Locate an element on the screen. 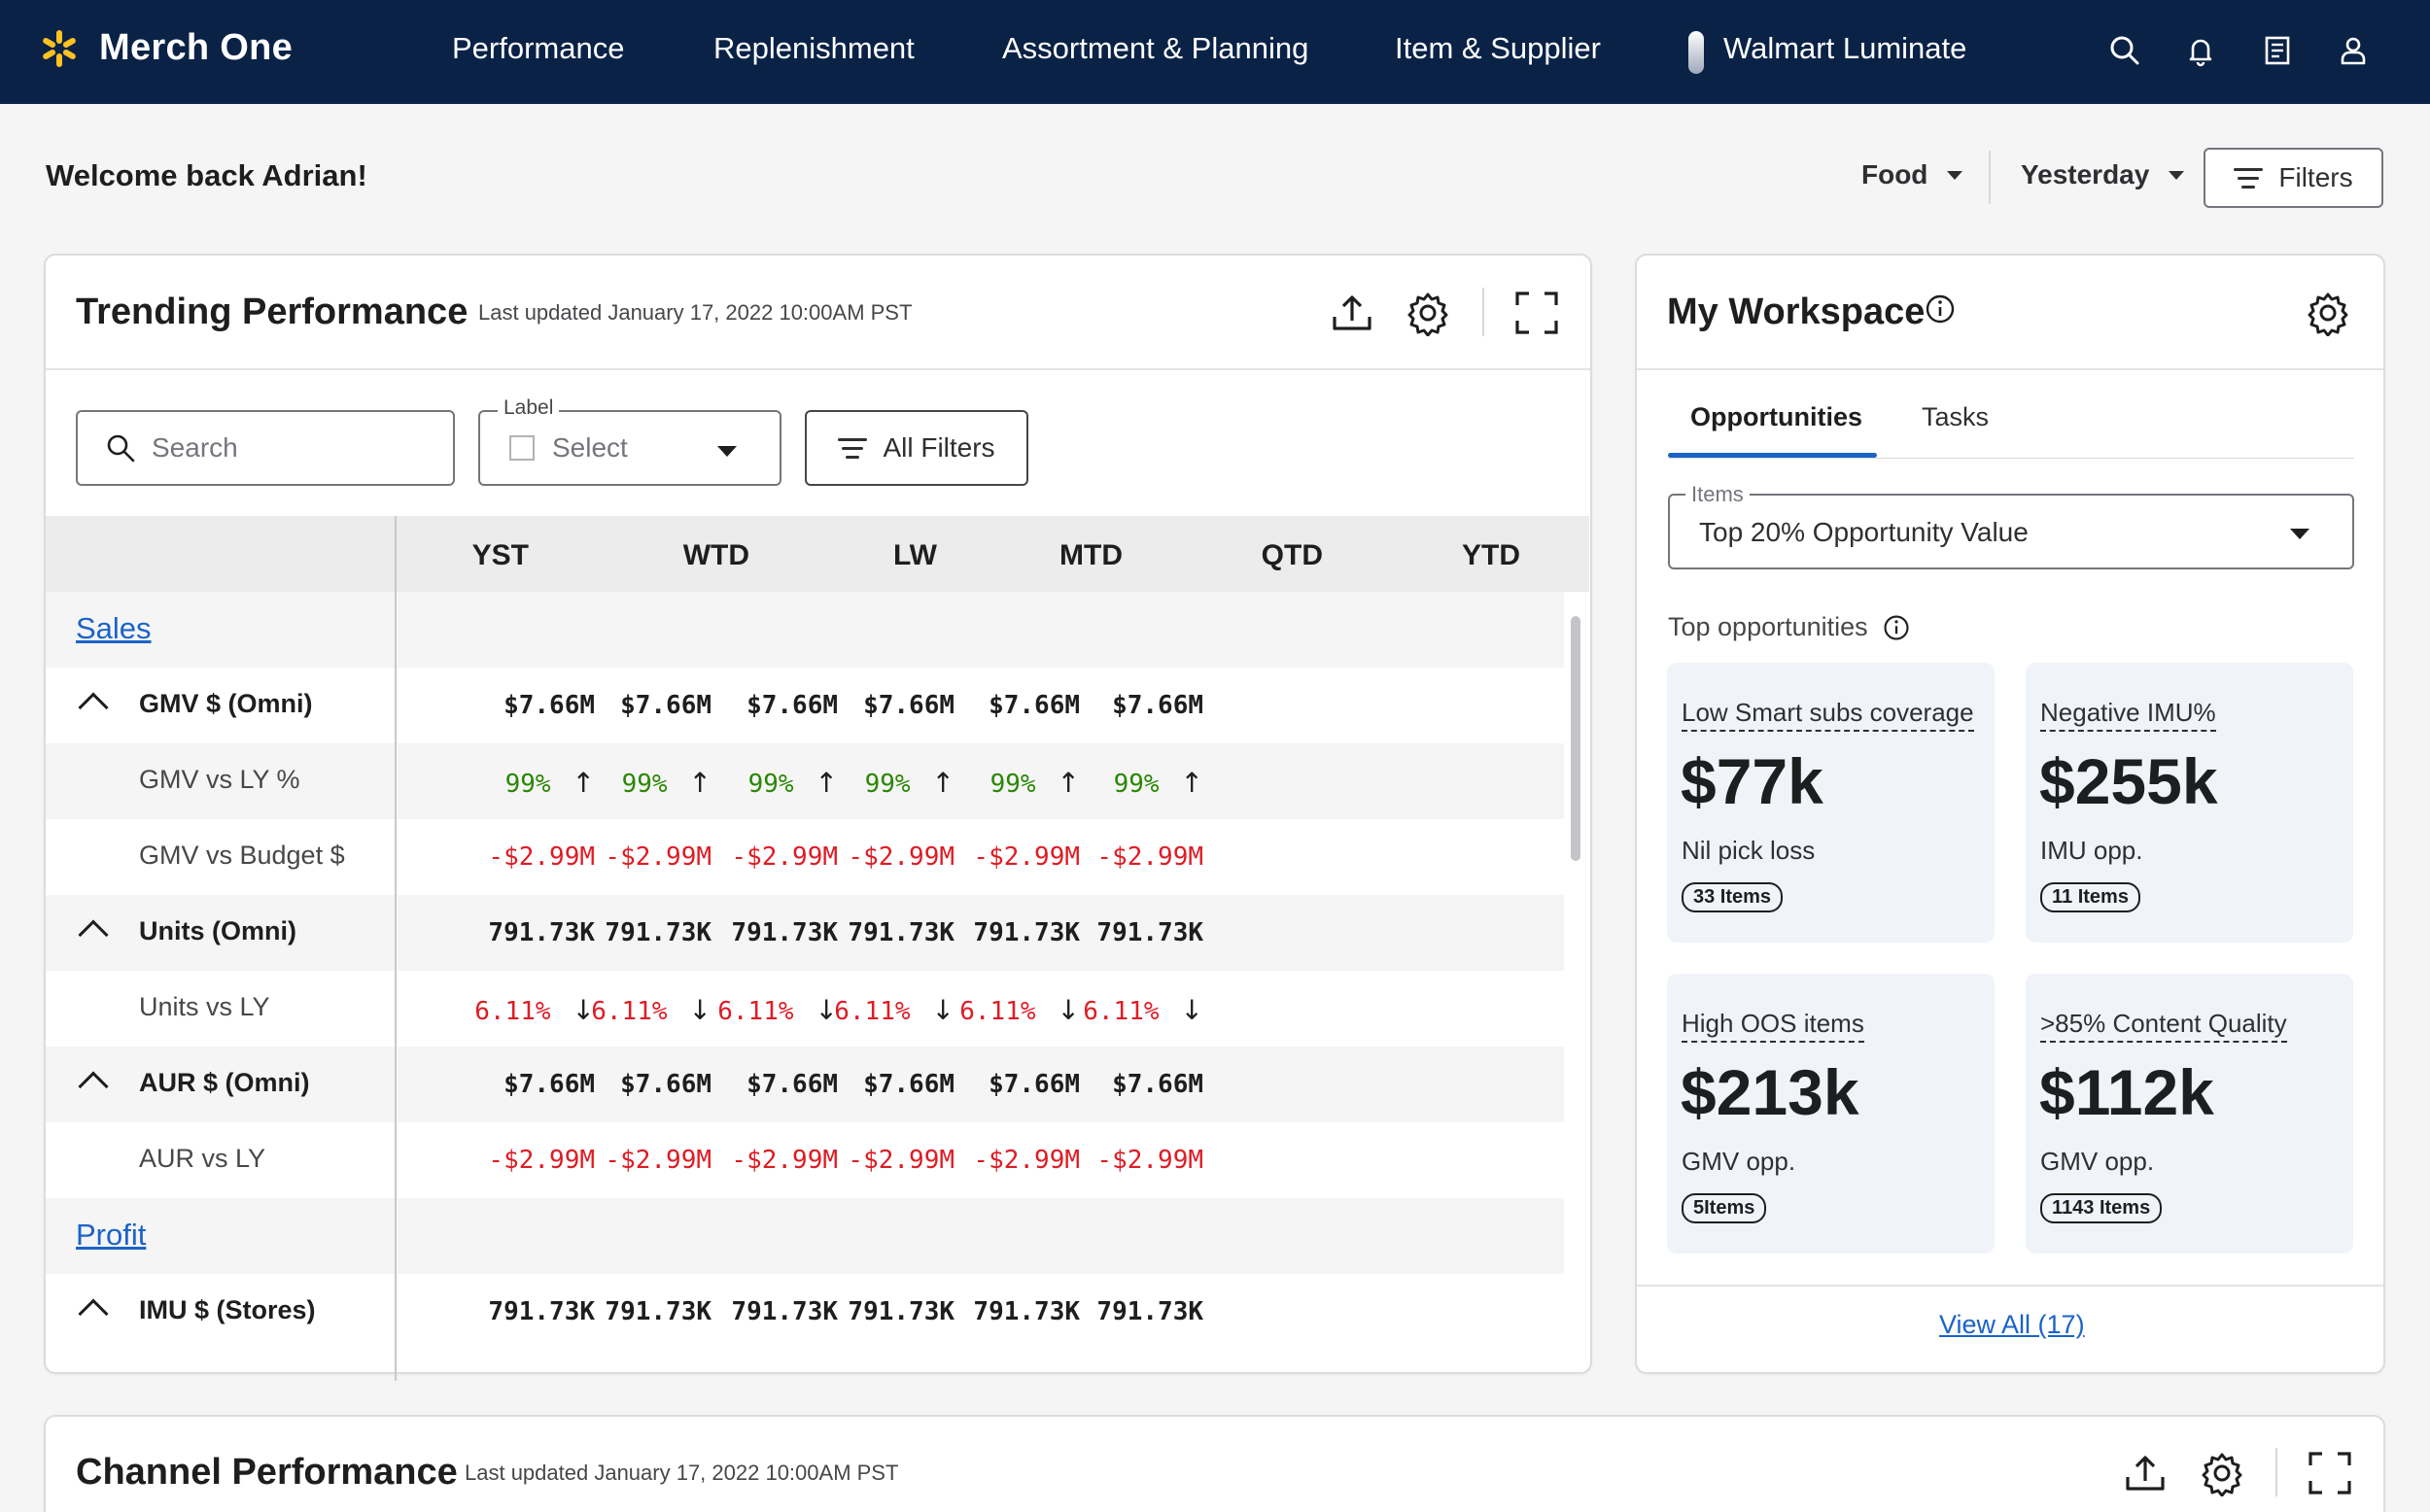 The width and height of the screenshot is (2430, 1512). section-link: Profit is located at coordinates (111, 1235).